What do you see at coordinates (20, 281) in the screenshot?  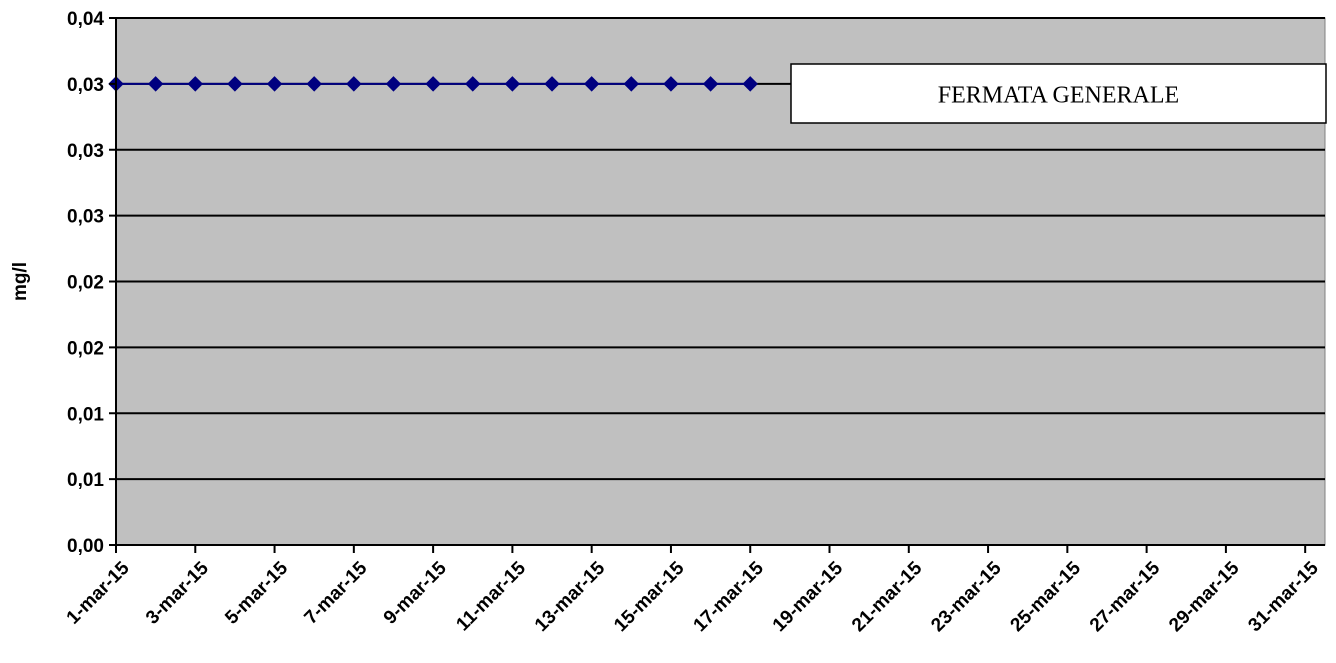 I see `y-axis-title: mg/l` at bounding box center [20, 281].